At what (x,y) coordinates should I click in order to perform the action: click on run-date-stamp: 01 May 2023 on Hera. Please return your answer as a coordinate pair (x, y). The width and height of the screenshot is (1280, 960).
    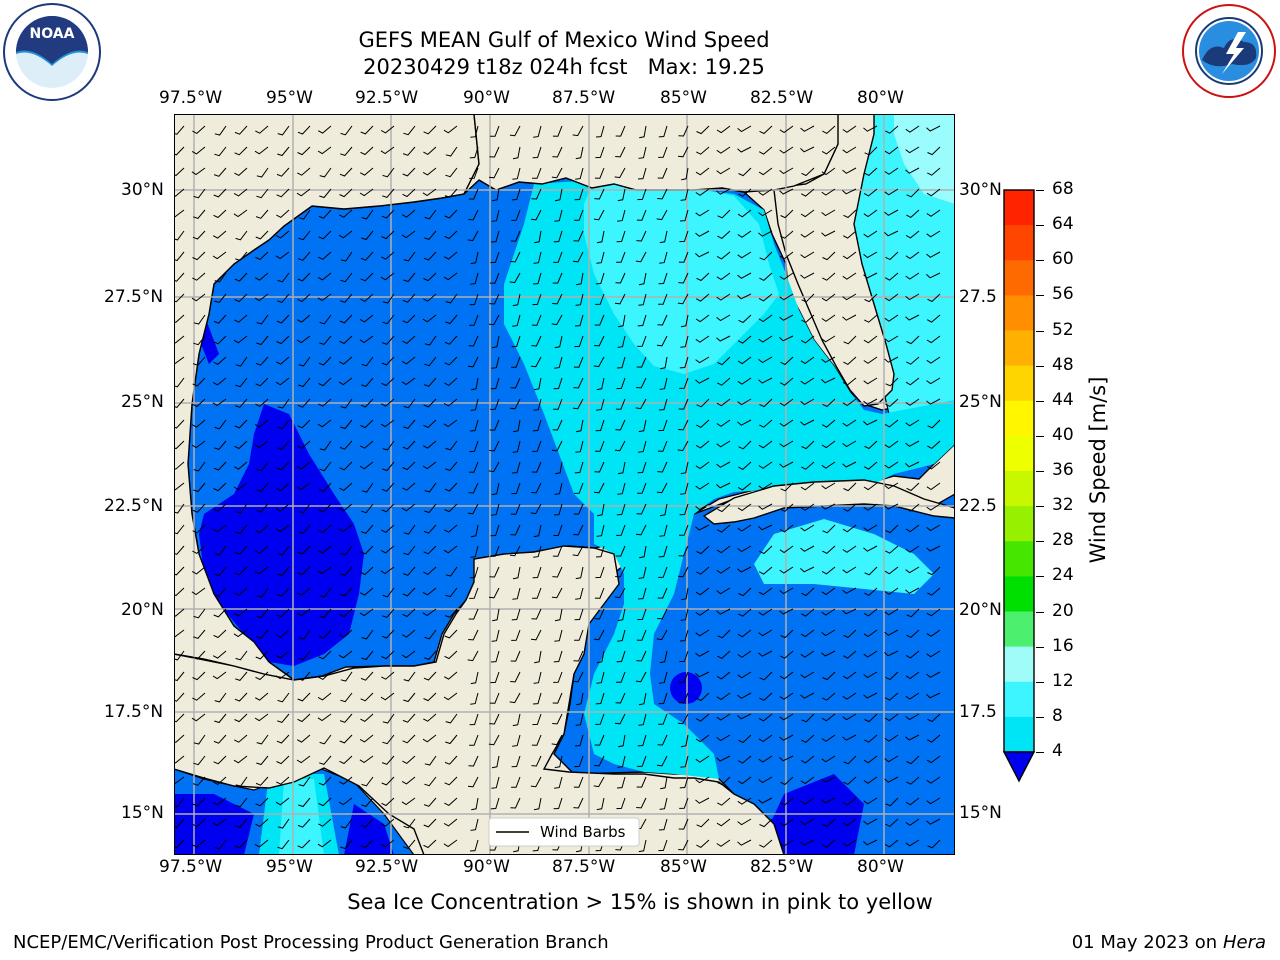
    Looking at the image, I should click on (1169, 942).